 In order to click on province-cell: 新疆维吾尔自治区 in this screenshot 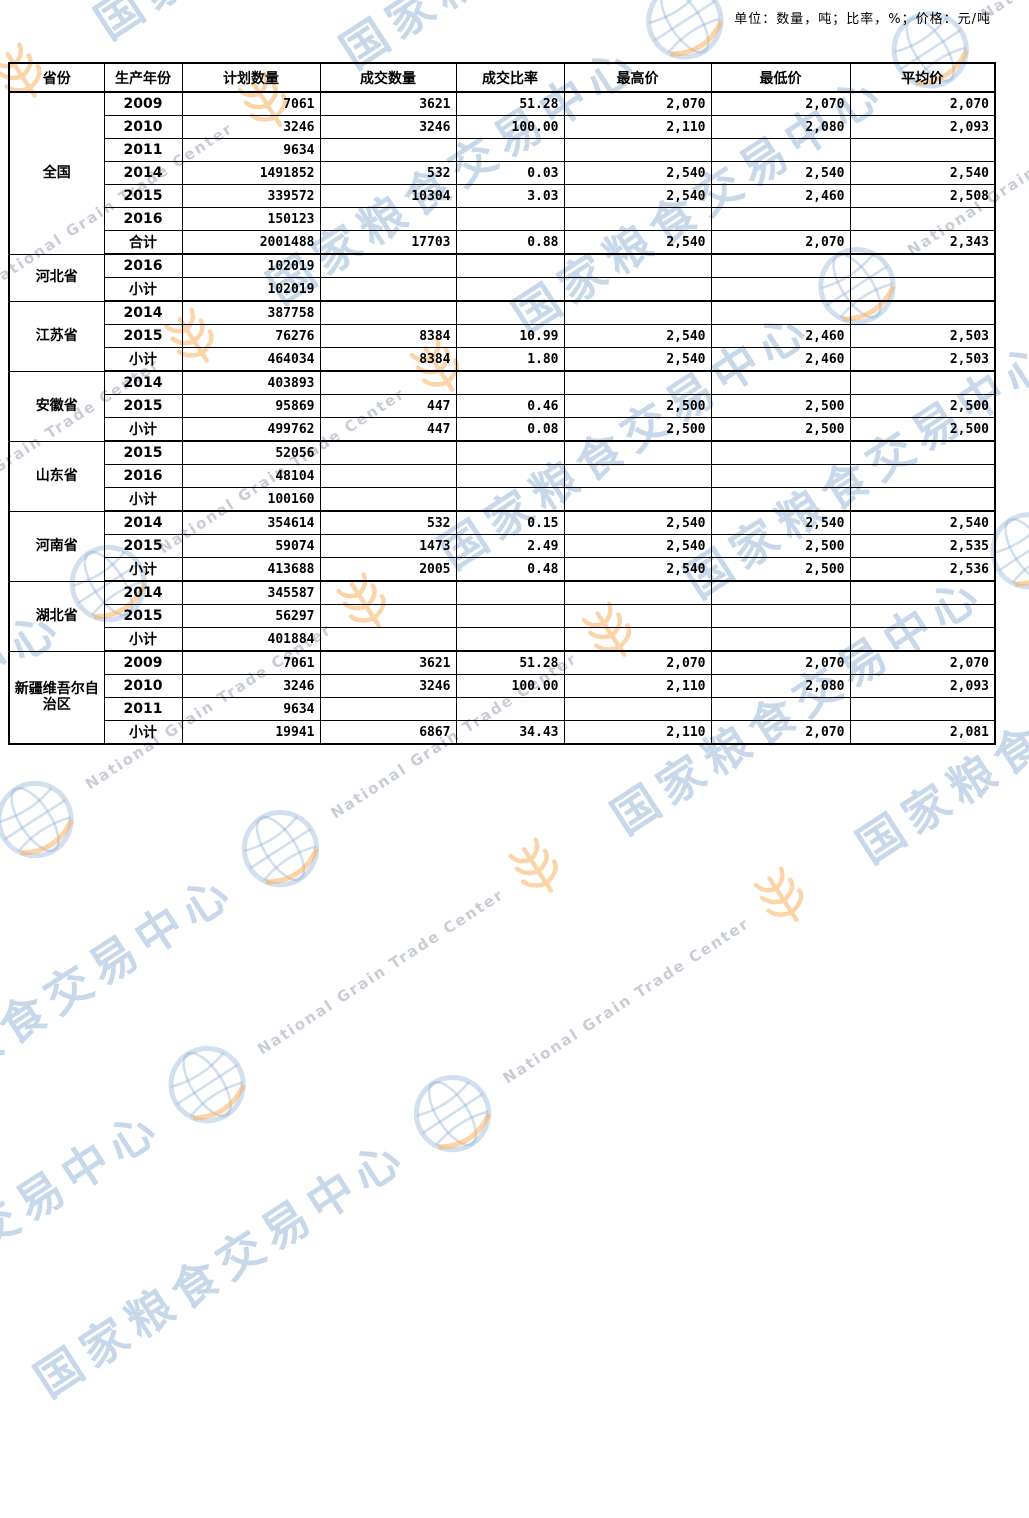, I will do `click(56, 697)`.